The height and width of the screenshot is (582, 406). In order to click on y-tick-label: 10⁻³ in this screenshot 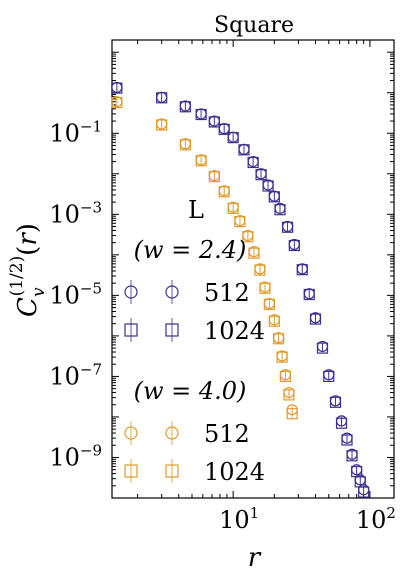, I will do `click(75, 213)`.